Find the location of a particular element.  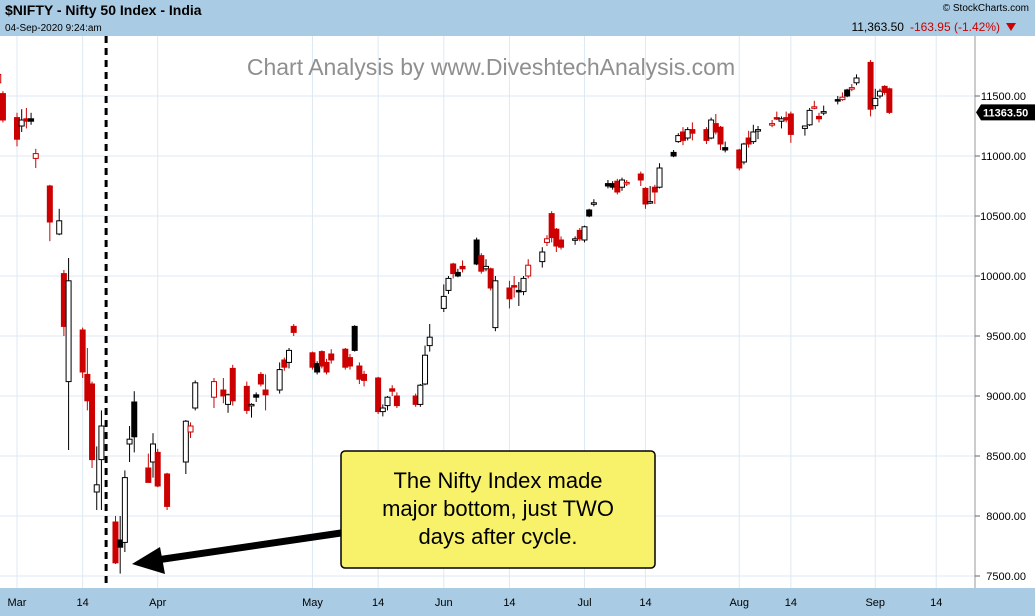

price-change: -163.95 (-1.42%) is located at coordinates (955, 27).